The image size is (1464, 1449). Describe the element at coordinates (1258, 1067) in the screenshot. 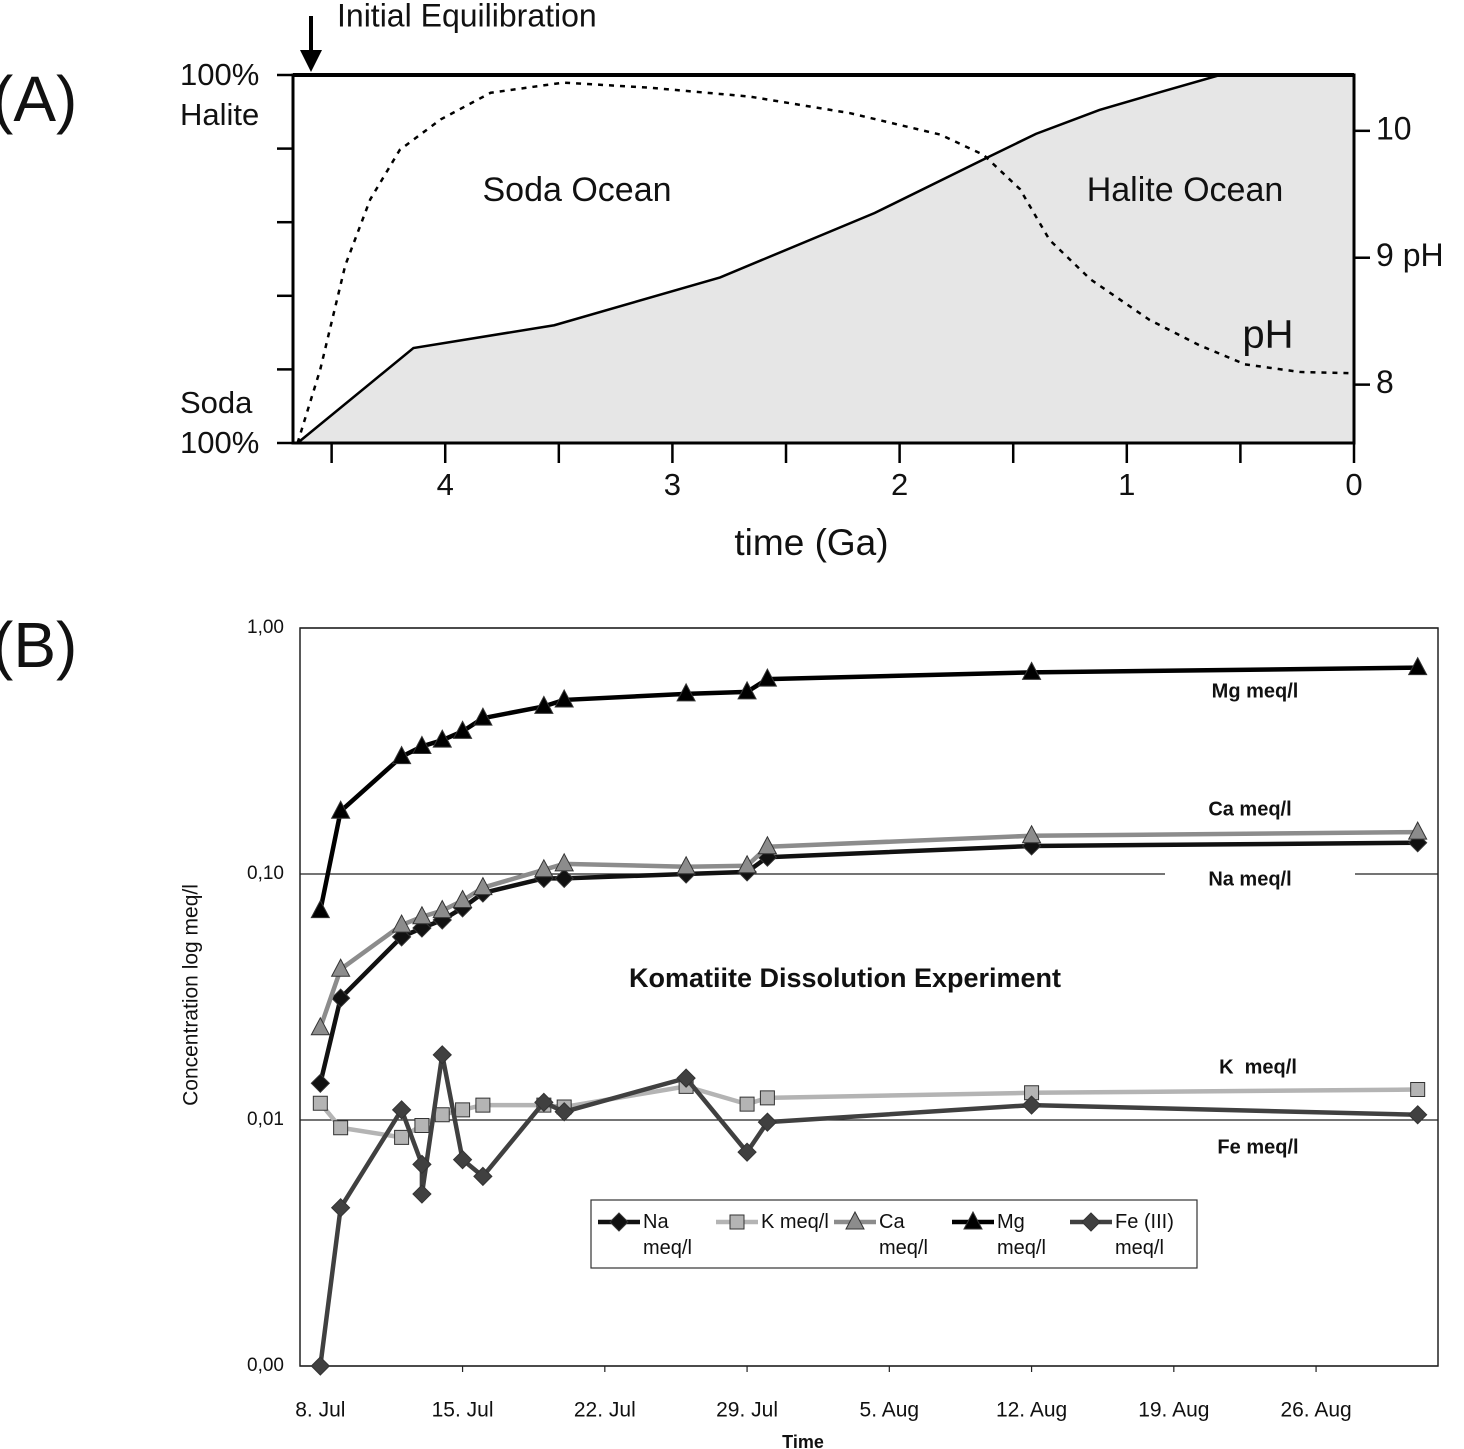

I see `series-label: K meq/l` at that location.